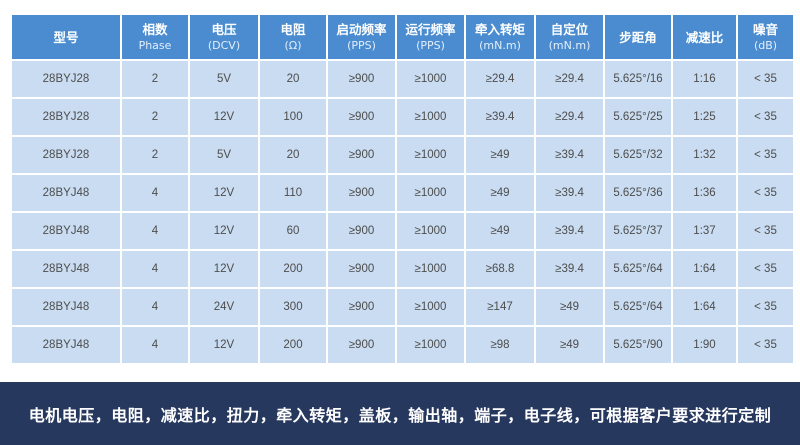  Describe the element at coordinates (224, 37) in the screenshot. I see `column-header-voltage: 电压 (DCV)` at that location.